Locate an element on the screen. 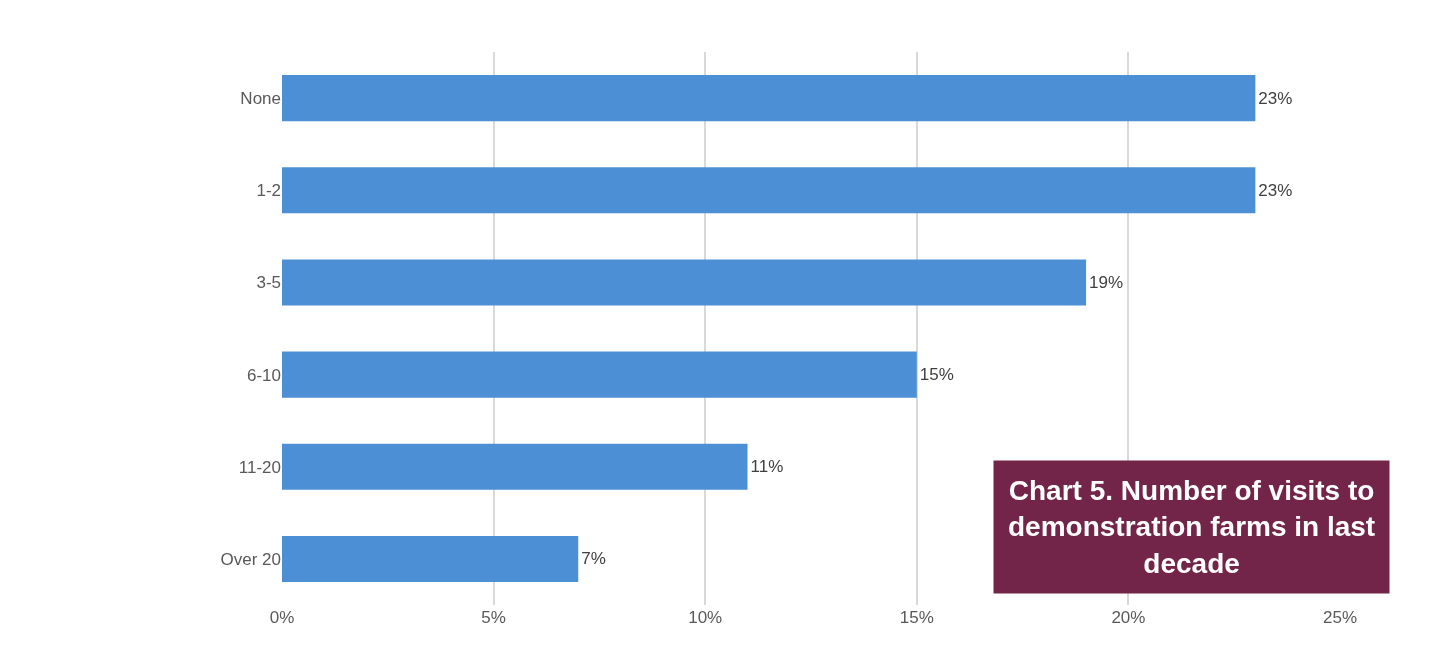 The image size is (1438, 655). data-label: 7% is located at coordinates (593, 559).